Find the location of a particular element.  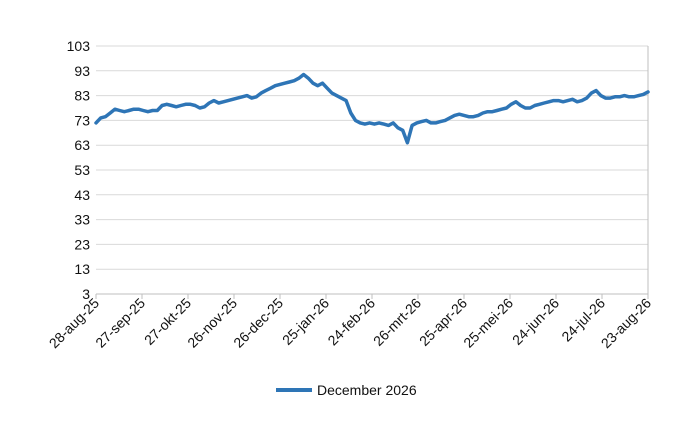

x-tick-label: 26-mrt-26 is located at coordinates (397, 322).